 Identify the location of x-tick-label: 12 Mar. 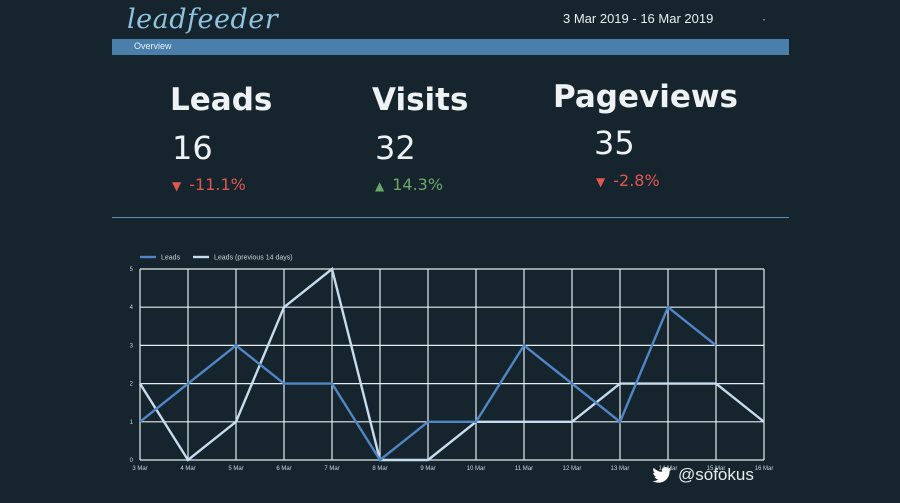
(572, 469).